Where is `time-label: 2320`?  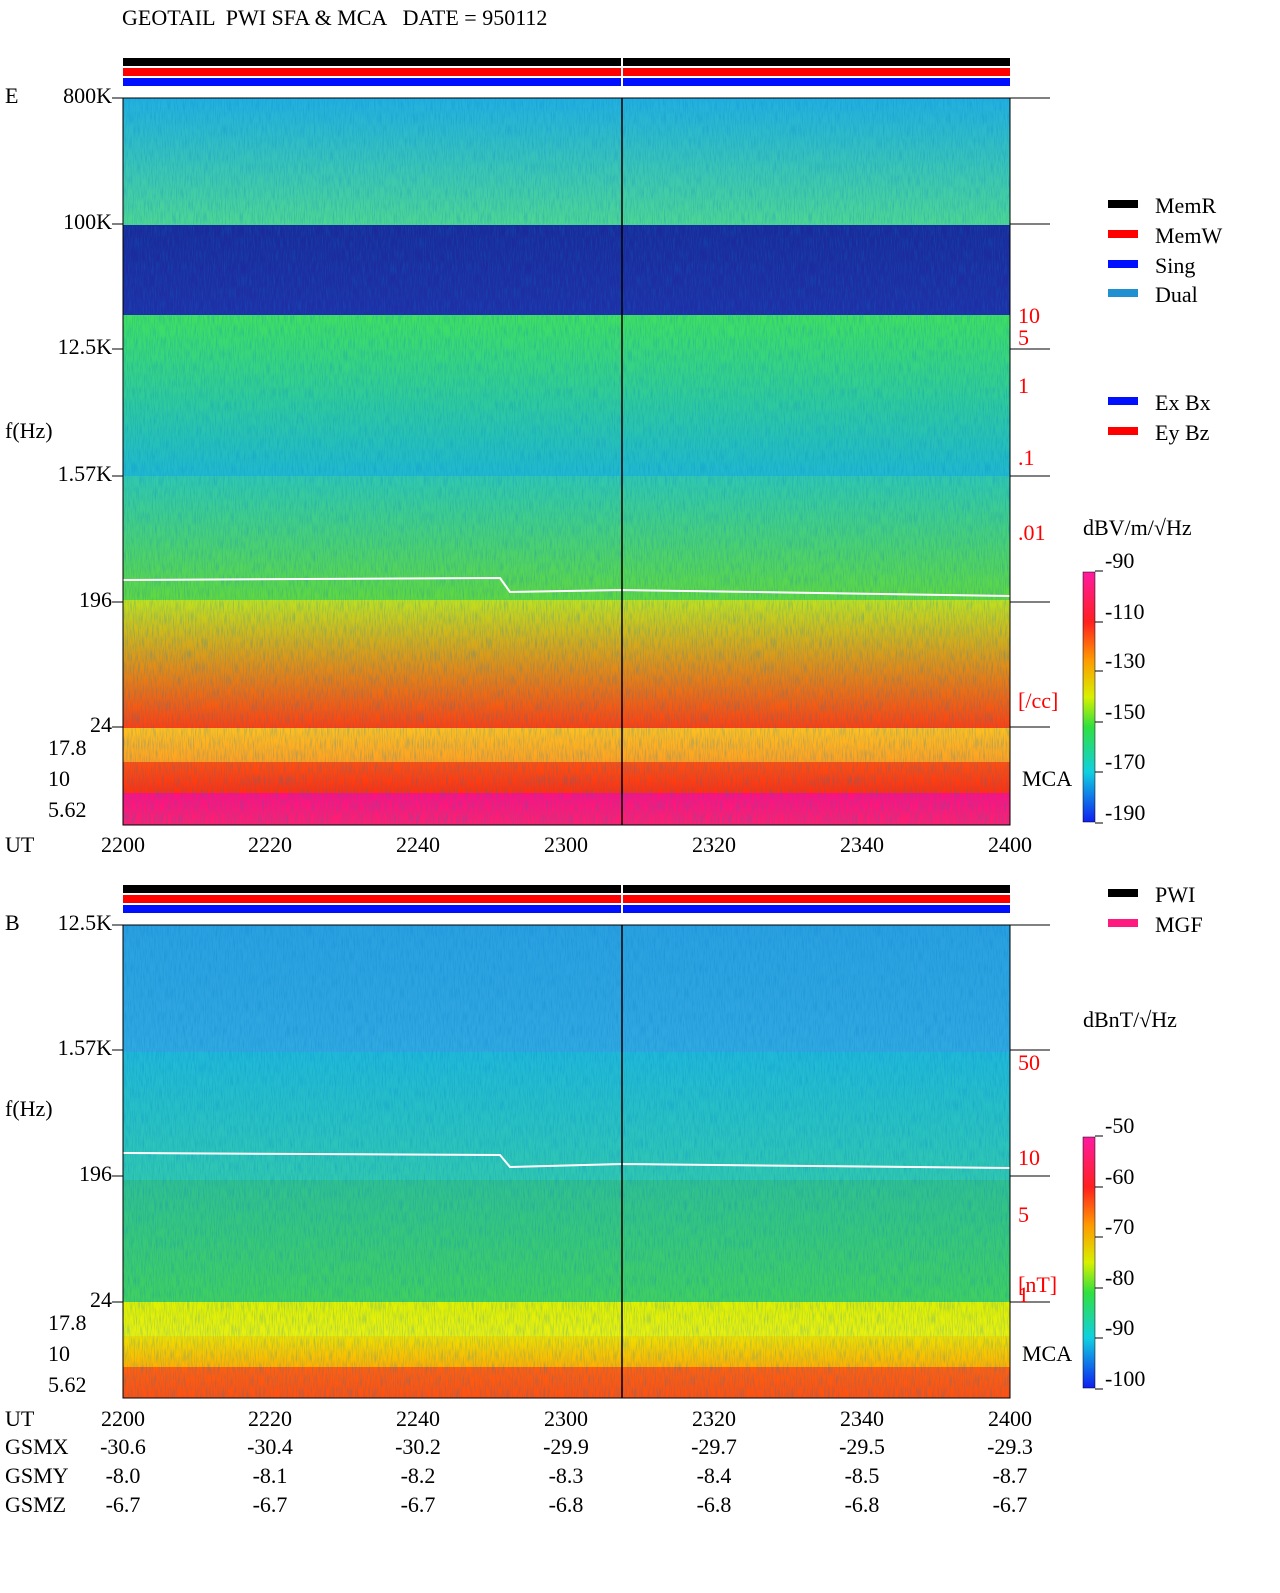
time-label: 2320 is located at coordinates (714, 1418).